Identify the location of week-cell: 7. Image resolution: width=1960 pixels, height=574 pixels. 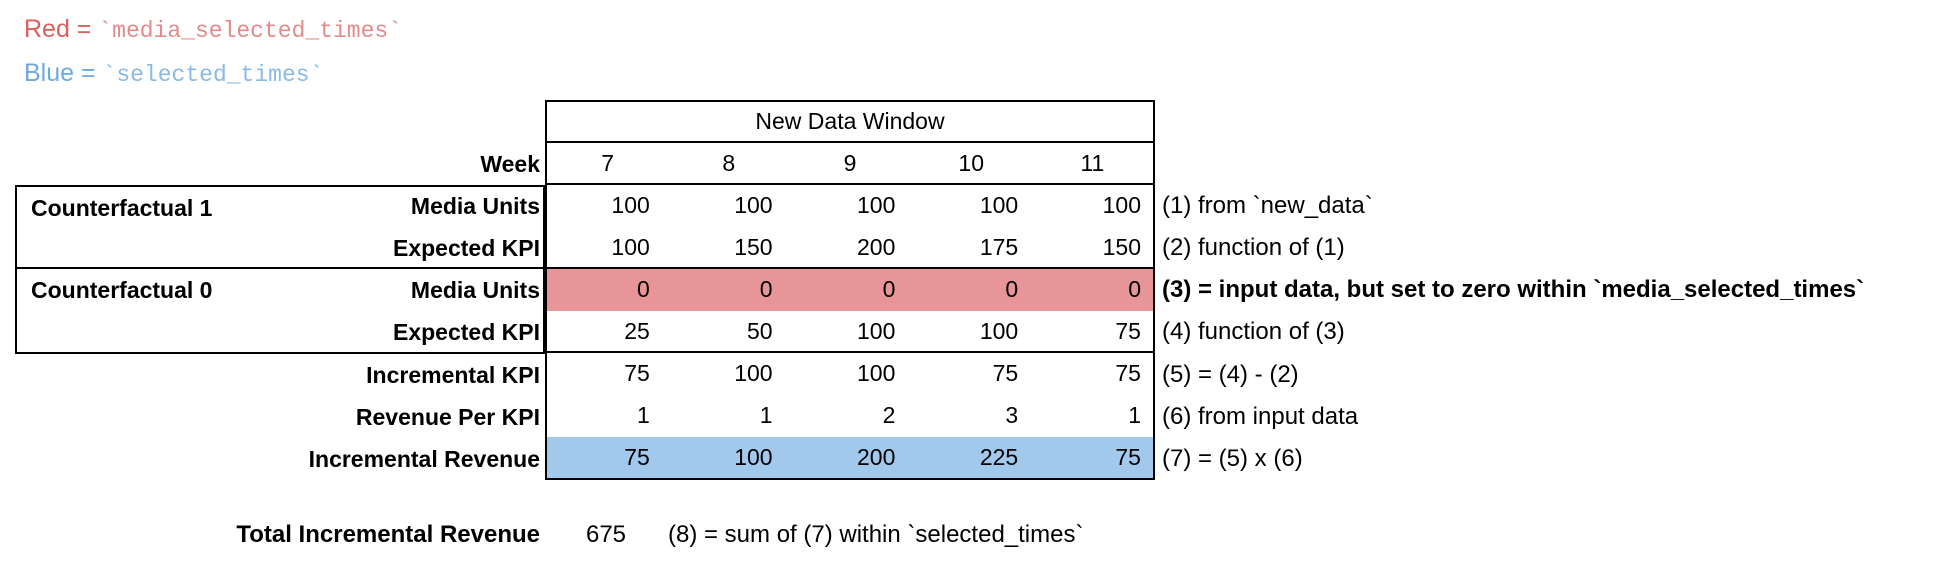
(607, 163).